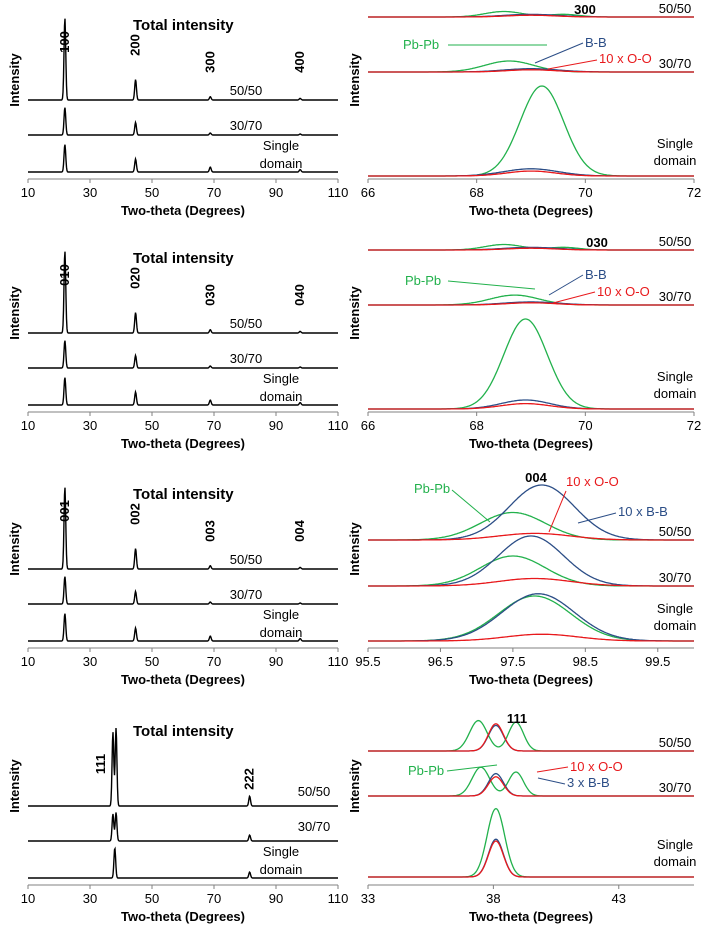 This screenshot has width=709, height=931. What do you see at coordinates (135, 278) in the screenshot?
I see `peak-label: 020` at bounding box center [135, 278].